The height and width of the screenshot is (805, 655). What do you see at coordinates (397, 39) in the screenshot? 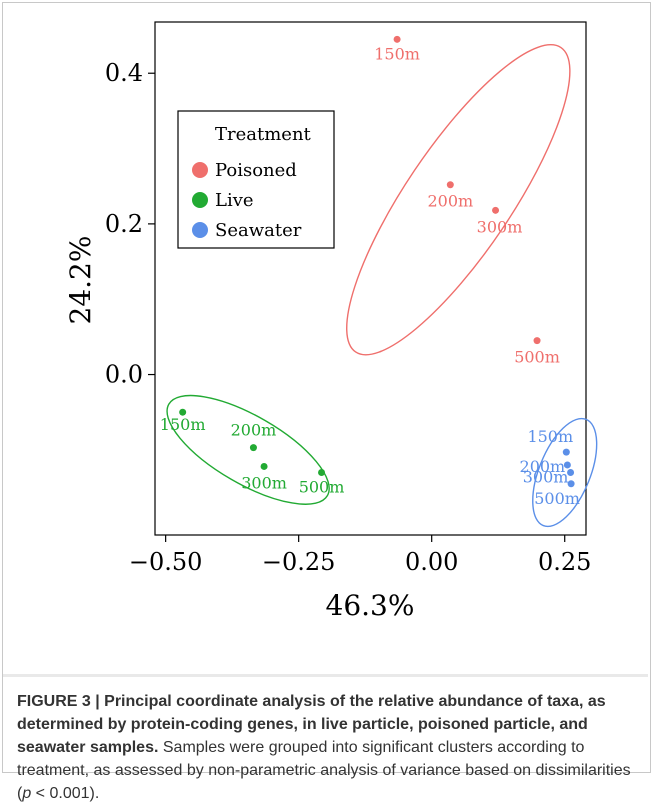
I see `poisoned-point-150m` at bounding box center [397, 39].